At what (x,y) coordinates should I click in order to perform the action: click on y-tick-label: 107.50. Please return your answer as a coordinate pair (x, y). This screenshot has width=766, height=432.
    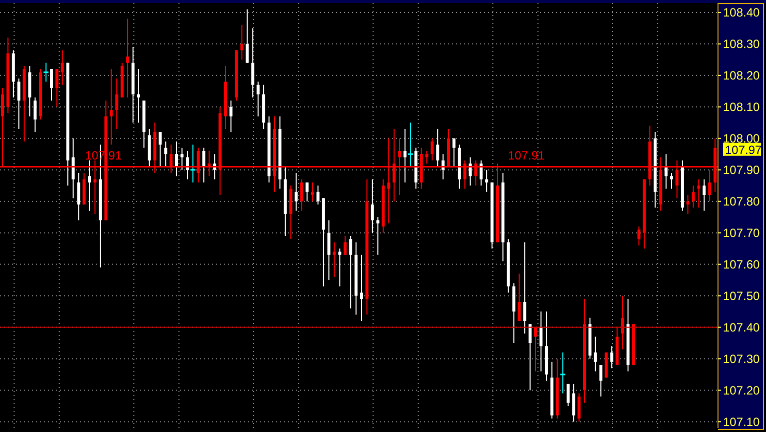
    Looking at the image, I should click on (741, 296).